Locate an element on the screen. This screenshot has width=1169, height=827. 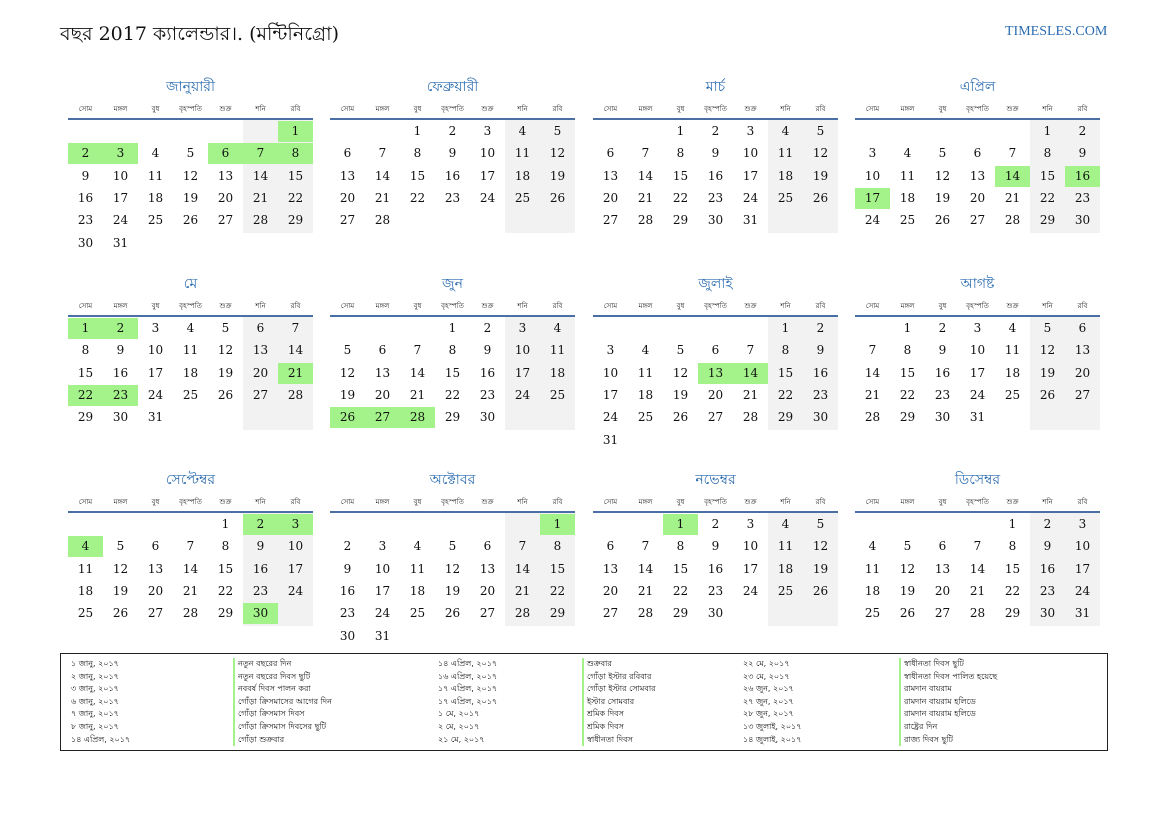
holiday-date: ৩ জানু, ২০১৭ is located at coordinates (95, 689).